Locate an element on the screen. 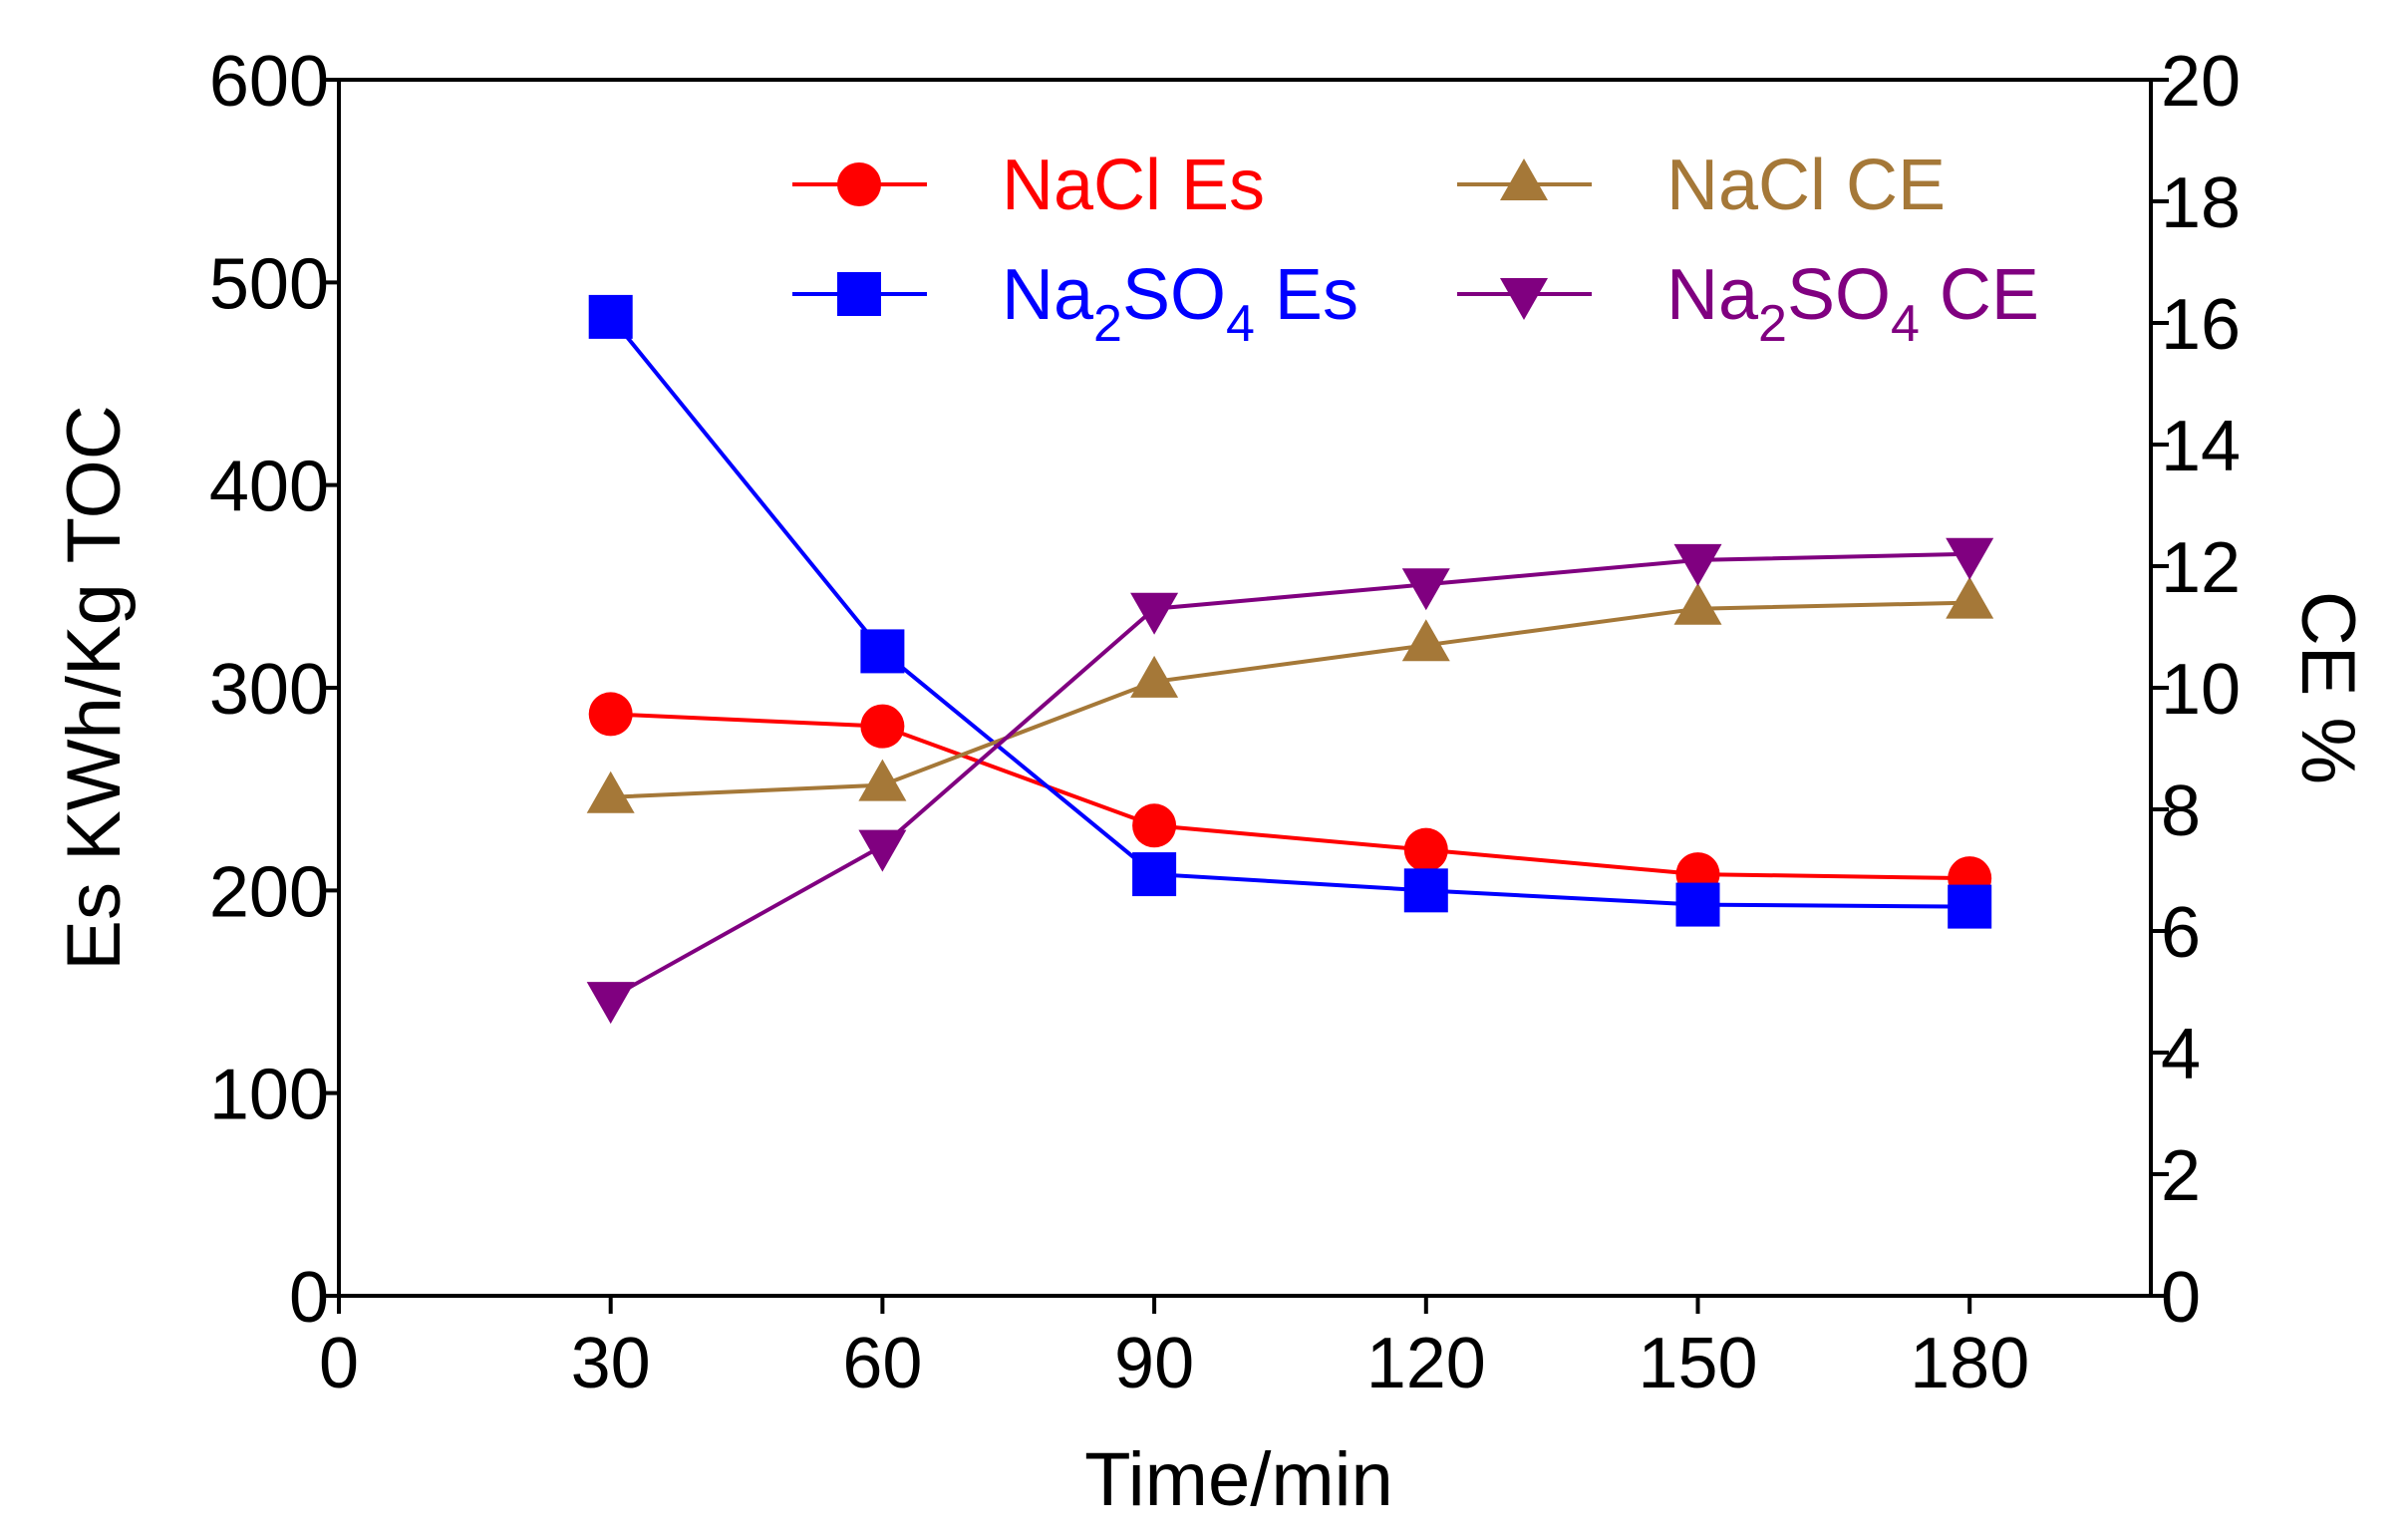 Image resolution: width=2408 pixels, height=1539 pixels. y-tick-label: 400 is located at coordinates (269, 487).